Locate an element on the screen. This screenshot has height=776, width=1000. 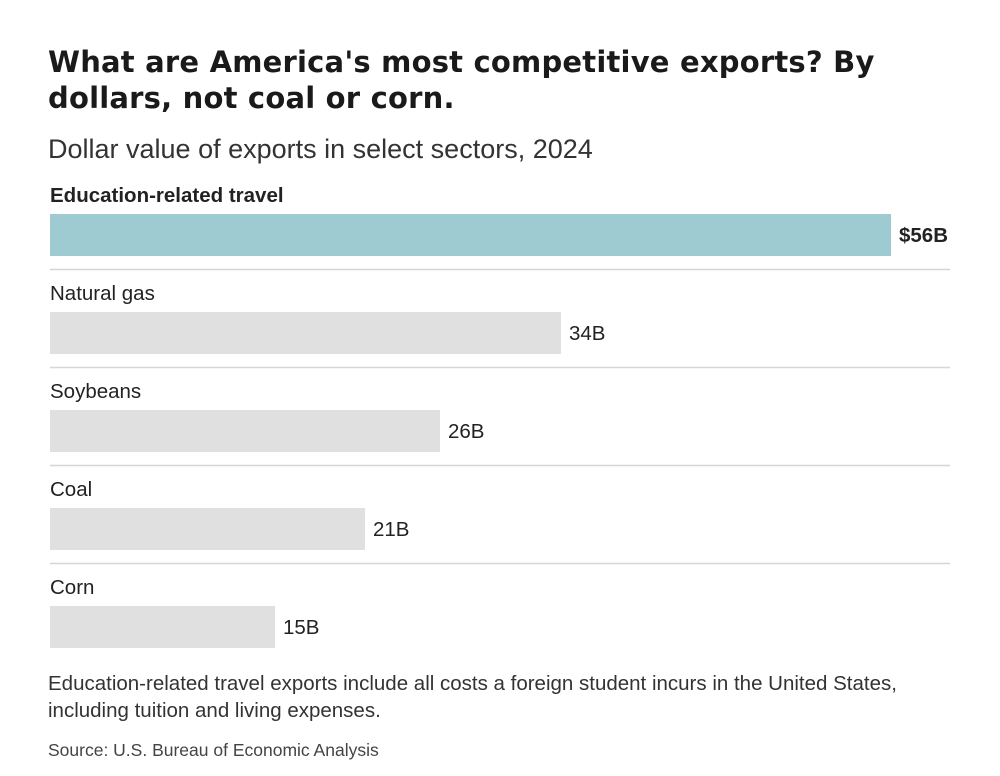
category-label: Coal is located at coordinates (71, 489).